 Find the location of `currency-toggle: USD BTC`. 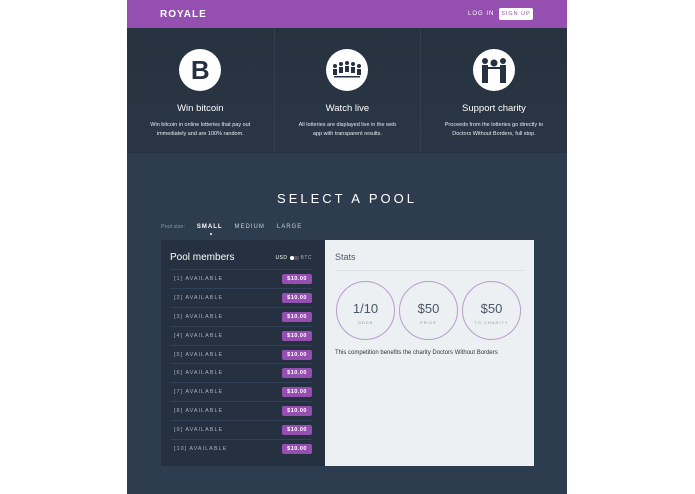

currency-toggle: USD BTC is located at coordinates (293, 258).